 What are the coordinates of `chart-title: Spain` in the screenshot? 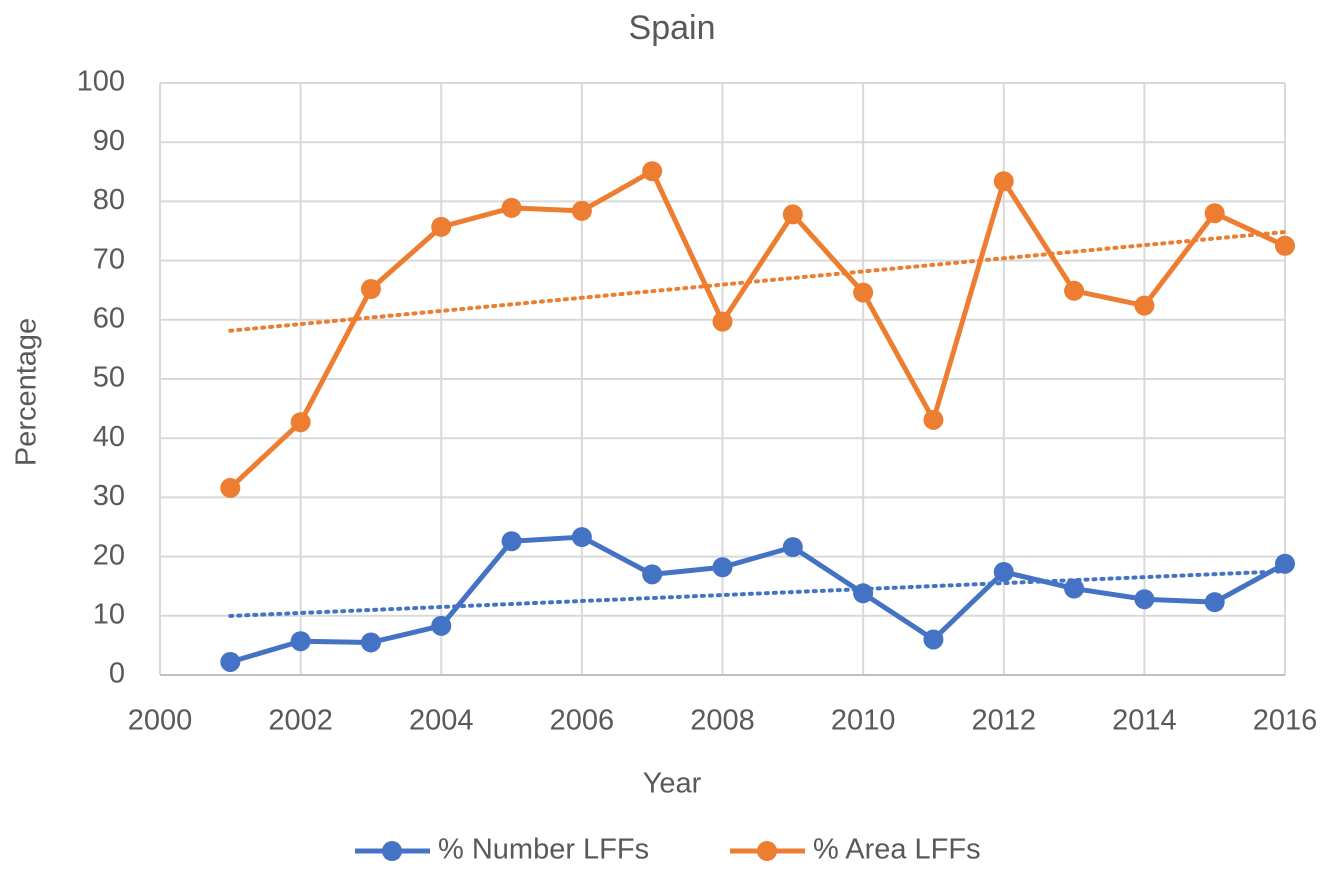 It's located at (672, 28).